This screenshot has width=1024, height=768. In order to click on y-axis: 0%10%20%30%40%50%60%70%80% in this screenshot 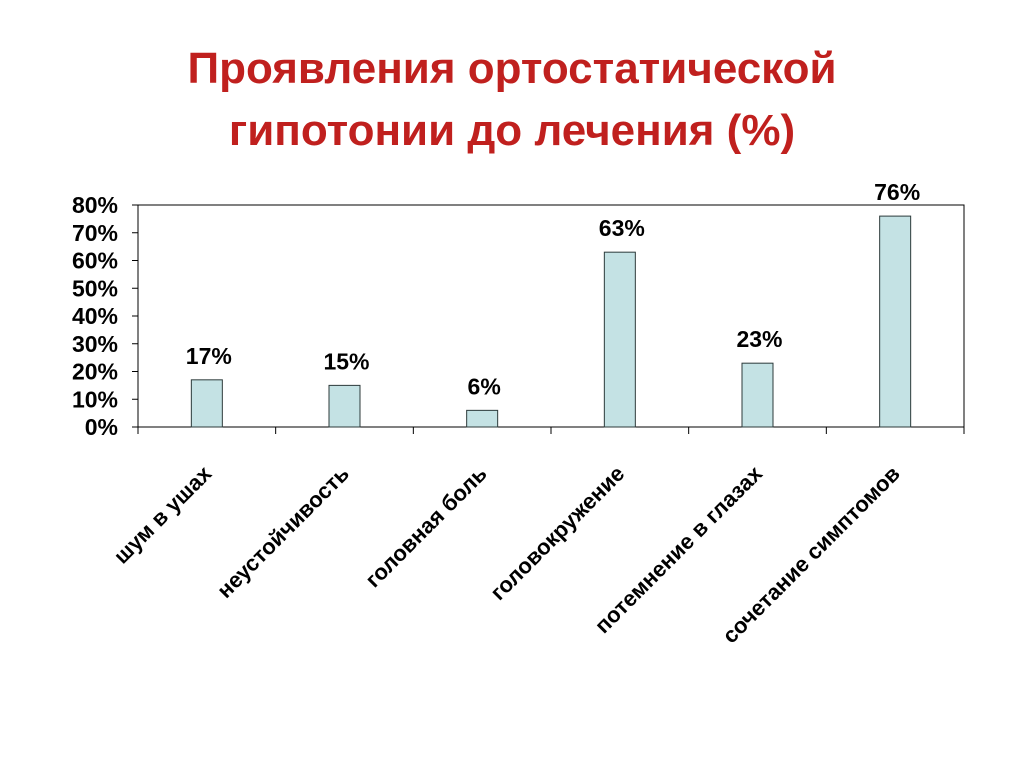, I will do `click(105, 316)`.